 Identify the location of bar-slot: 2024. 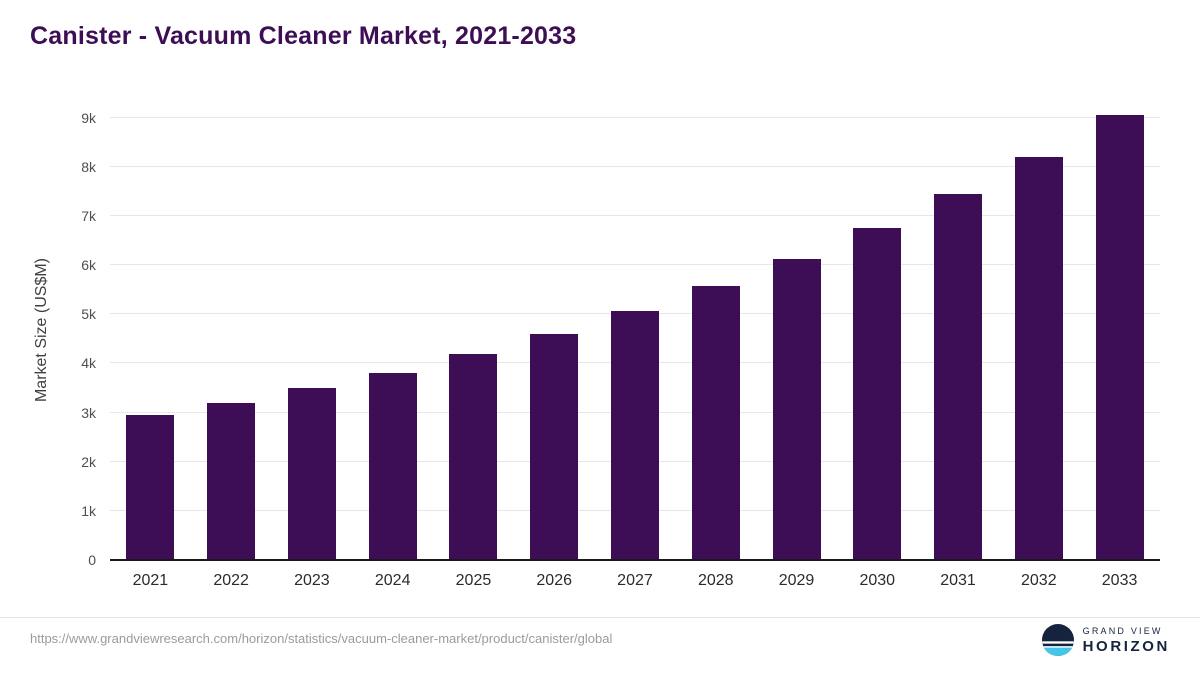
(392, 343).